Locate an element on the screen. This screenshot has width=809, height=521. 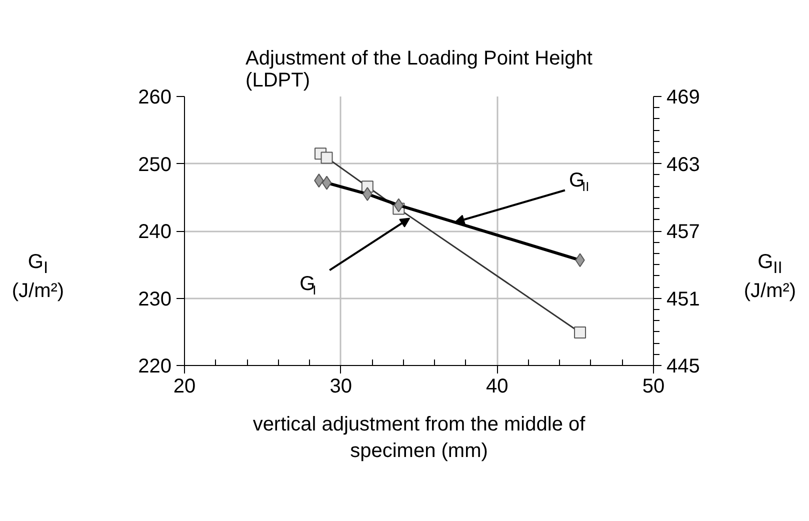
y-tick-label: 250 is located at coordinates (155, 165).